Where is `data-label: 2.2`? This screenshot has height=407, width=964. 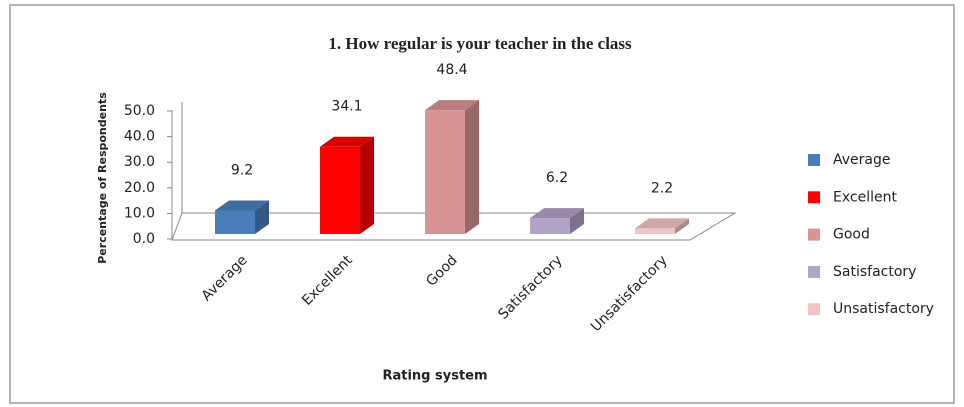
data-label: 2.2 is located at coordinates (662, 188).